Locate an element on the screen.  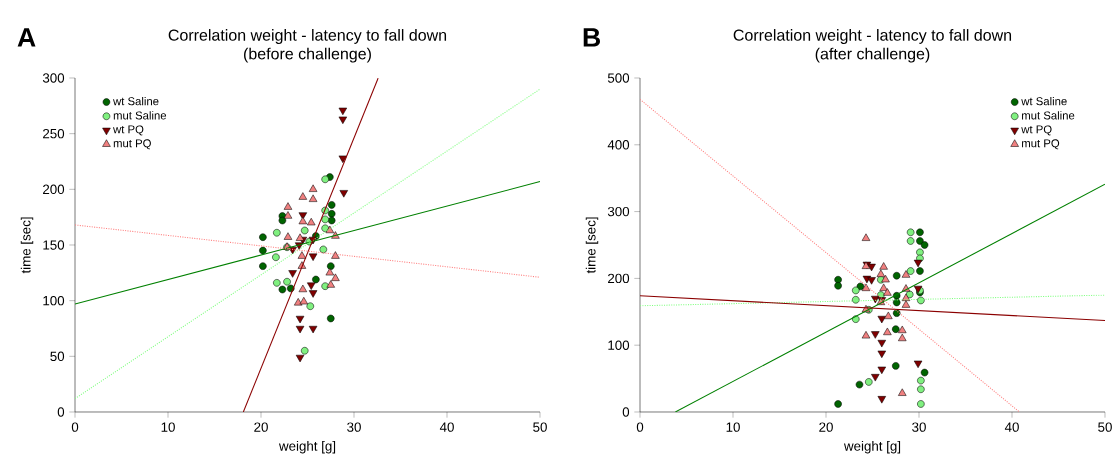
y-tick-label: 500 is located at coordinates (618, 78).